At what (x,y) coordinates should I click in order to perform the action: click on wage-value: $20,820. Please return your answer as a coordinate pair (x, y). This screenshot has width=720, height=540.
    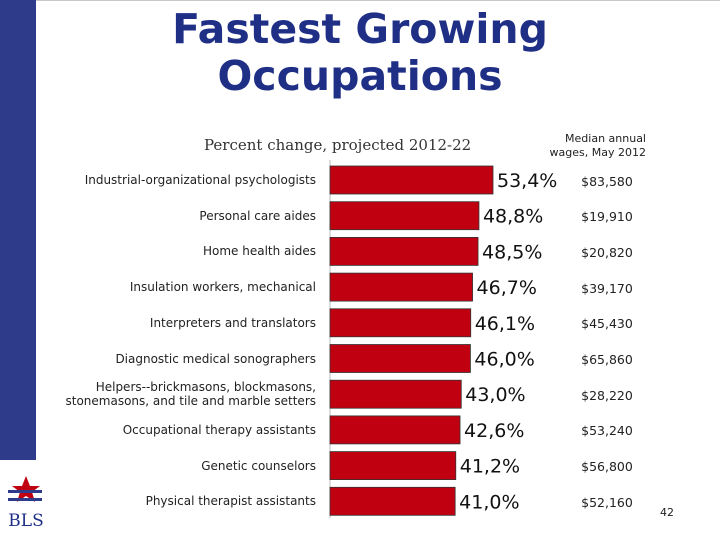
    Looking at the image, I should click on (607, 252).